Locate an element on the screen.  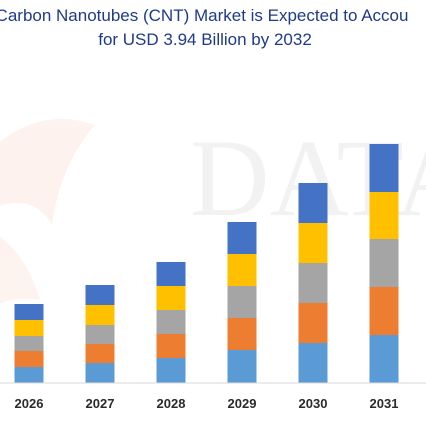
chart-title-line-2: for USD 3.94 Billion by 2032 is located at coordinates (205, 39).